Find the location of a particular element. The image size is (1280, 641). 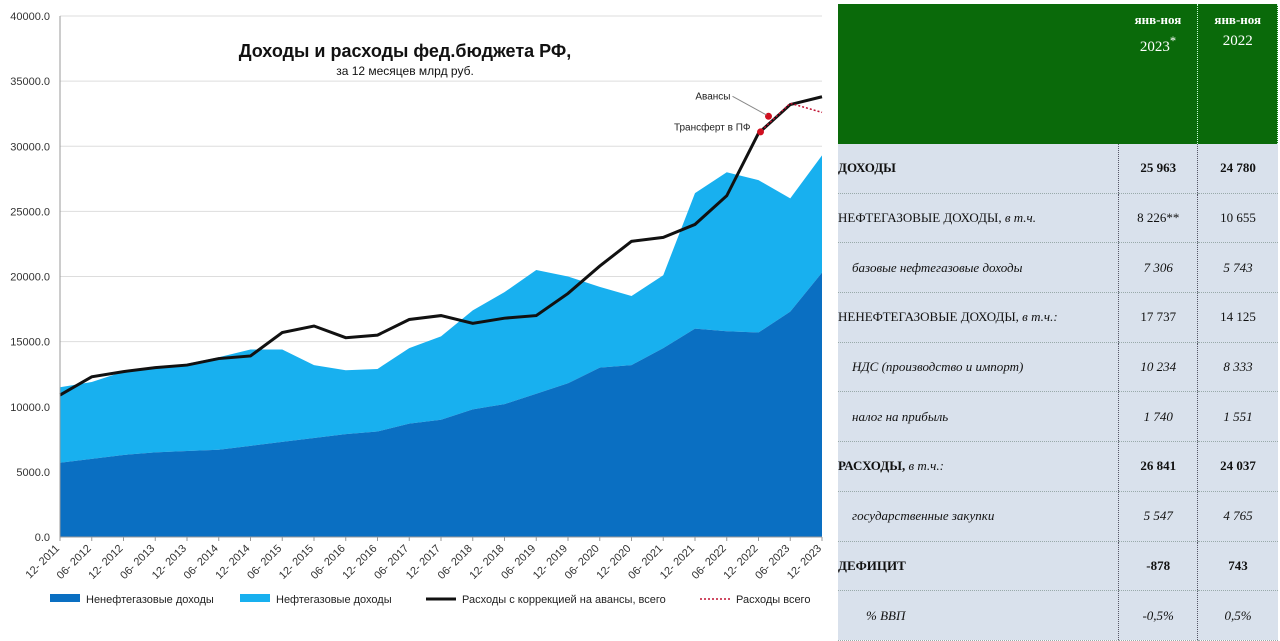

expenses-total-line is located at coordinates (790, 118).